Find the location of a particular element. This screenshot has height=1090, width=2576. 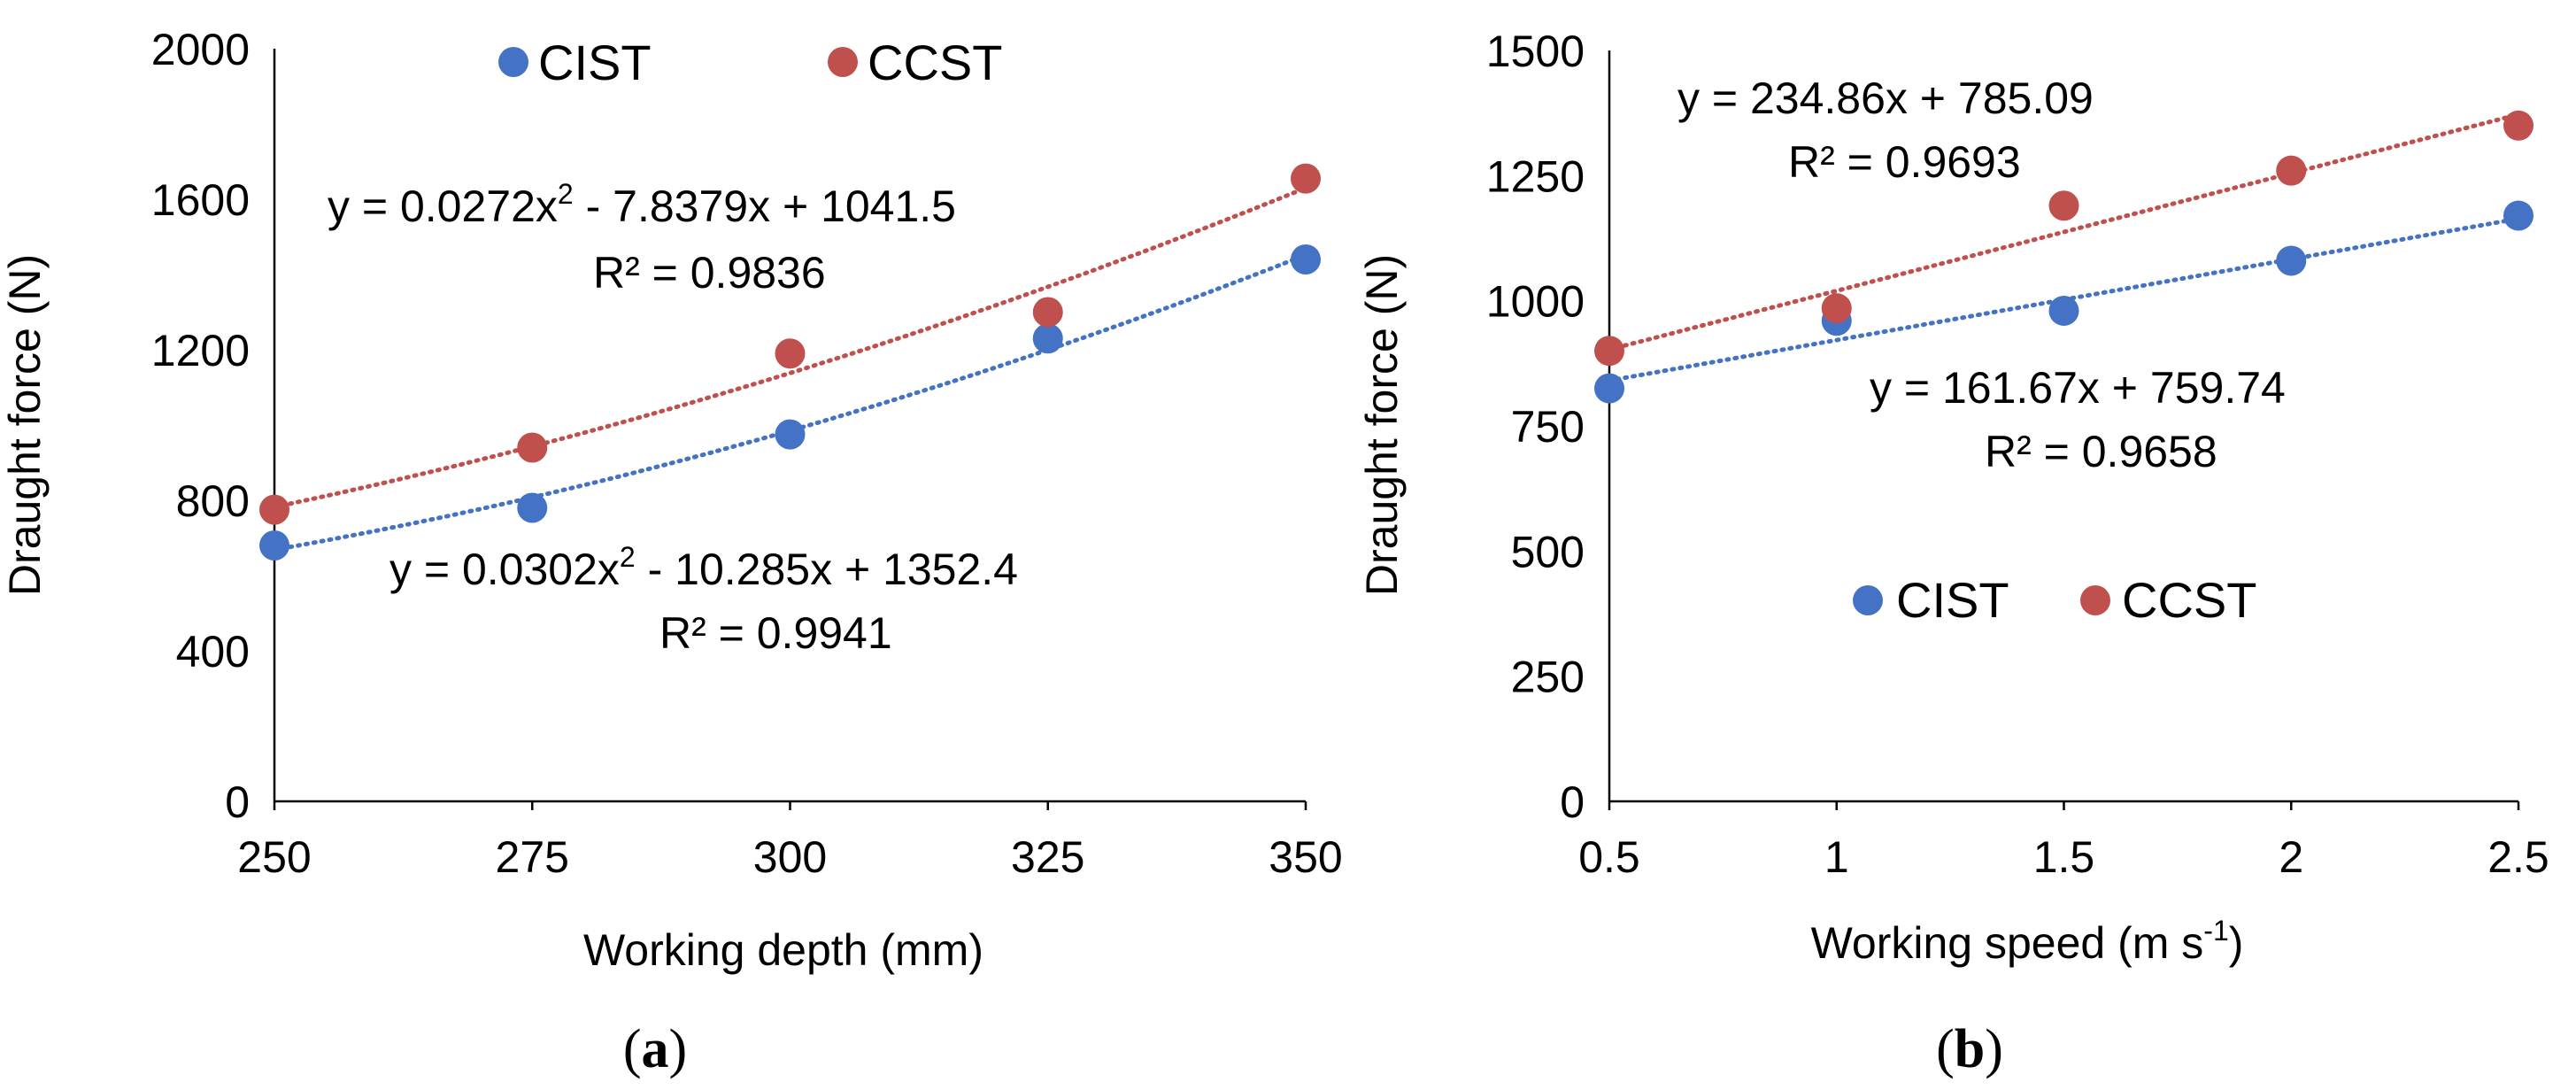

chart-a-xtick-label: 250 is located at coordinates (274, 857).